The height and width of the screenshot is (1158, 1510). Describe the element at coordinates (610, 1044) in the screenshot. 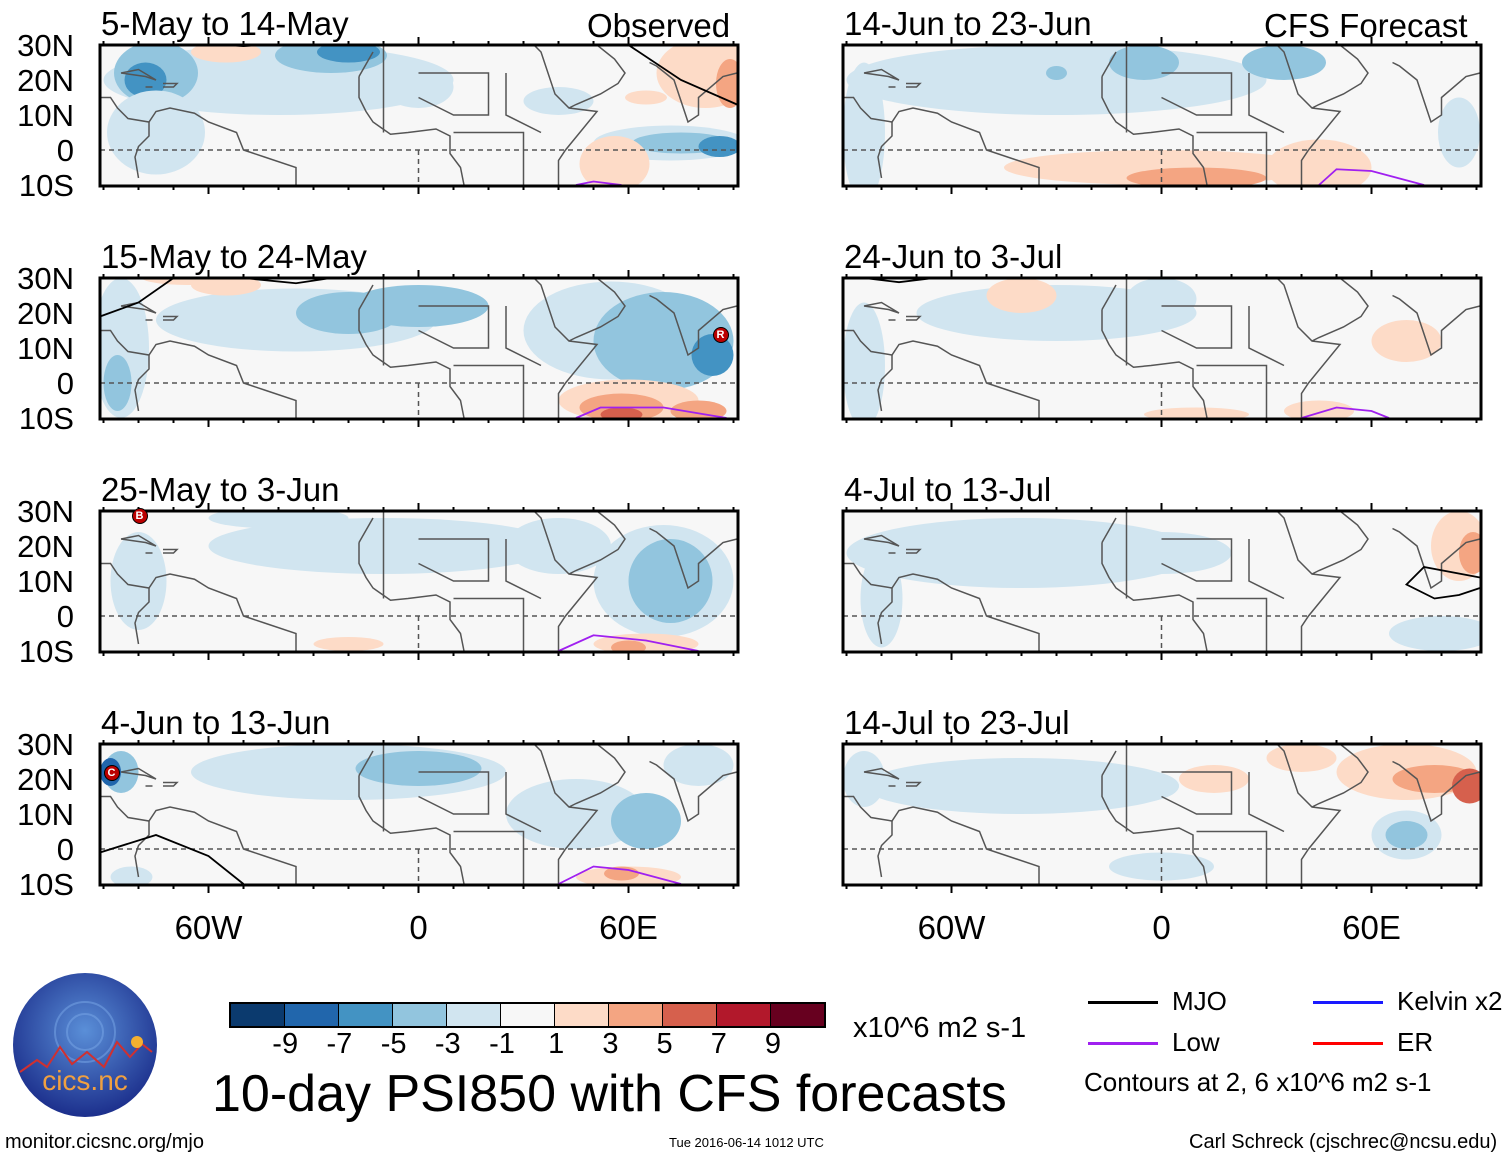

I see `colorbar-label: 3` at that location.